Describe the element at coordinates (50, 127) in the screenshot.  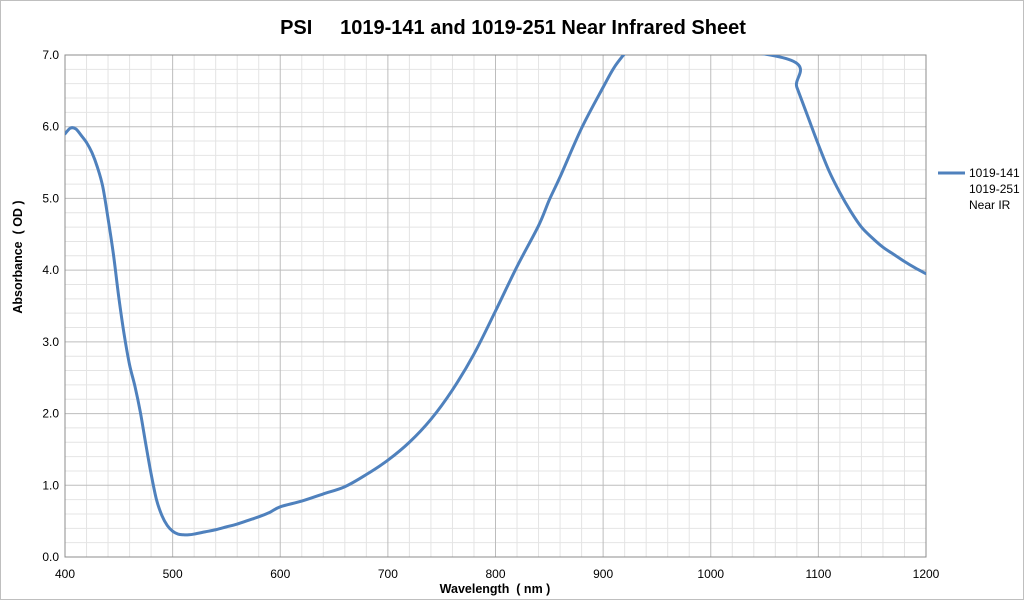
I see `y-tick-label: 6.0` at that location.